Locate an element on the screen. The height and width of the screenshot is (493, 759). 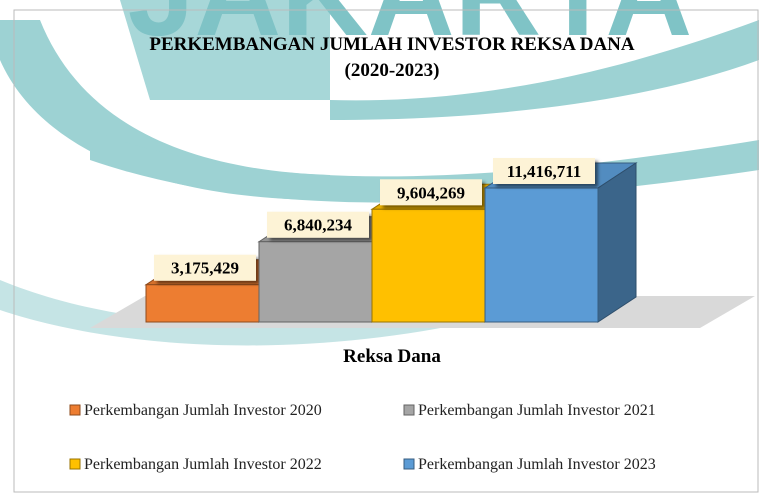
bar-side is located at coordinates (617, 242).